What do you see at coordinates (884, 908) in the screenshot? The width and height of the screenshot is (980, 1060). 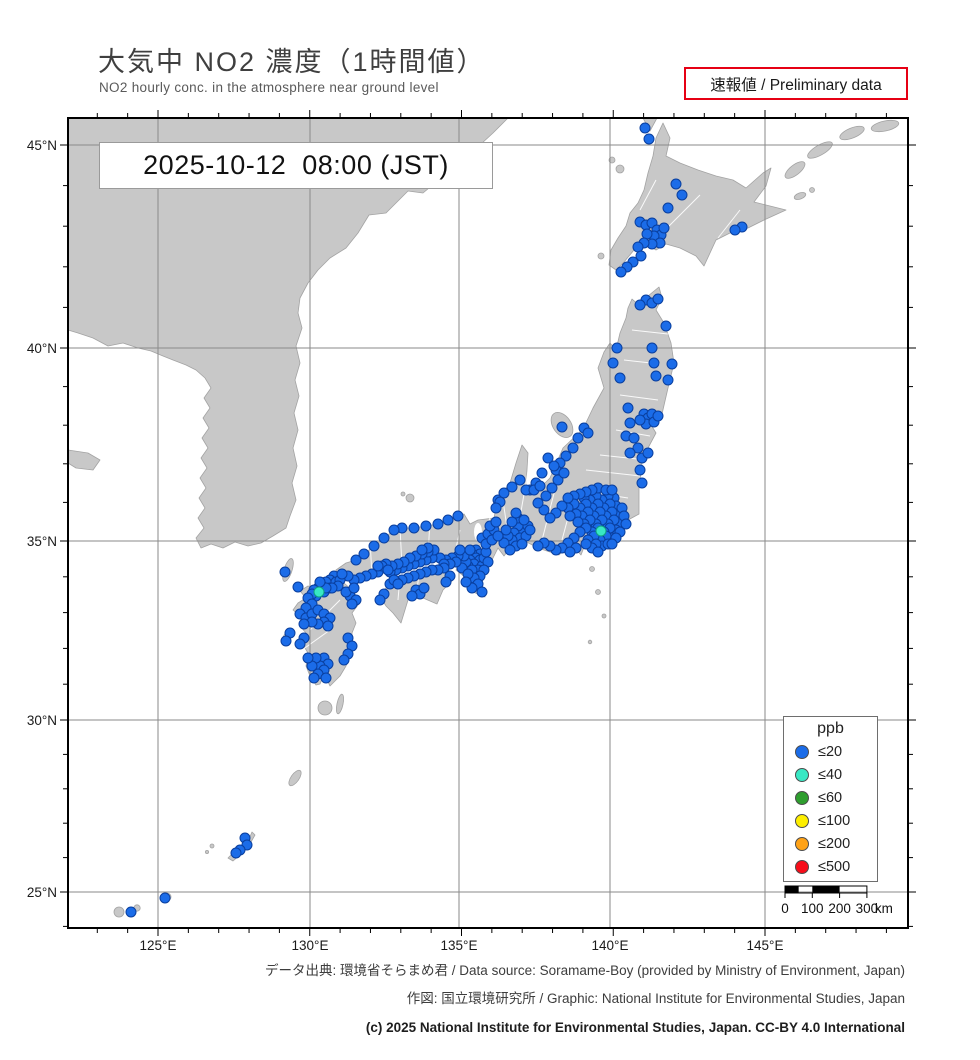 I see `scalebar-unit-label: km` at bounding box center [884, 908].